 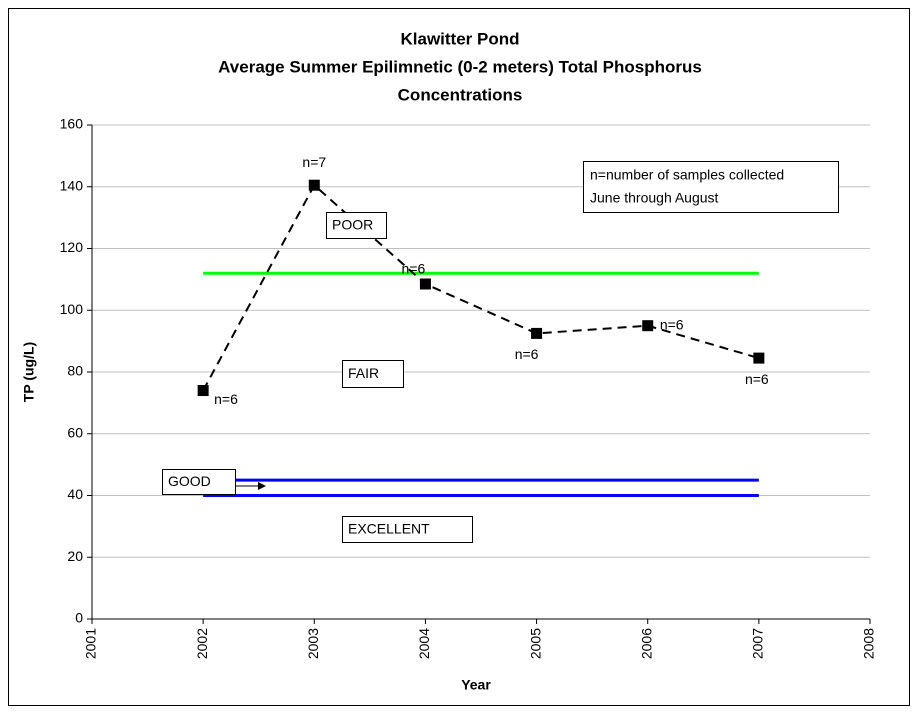 I want to click on y-tick-label: 0, so click(x=79, y=618).